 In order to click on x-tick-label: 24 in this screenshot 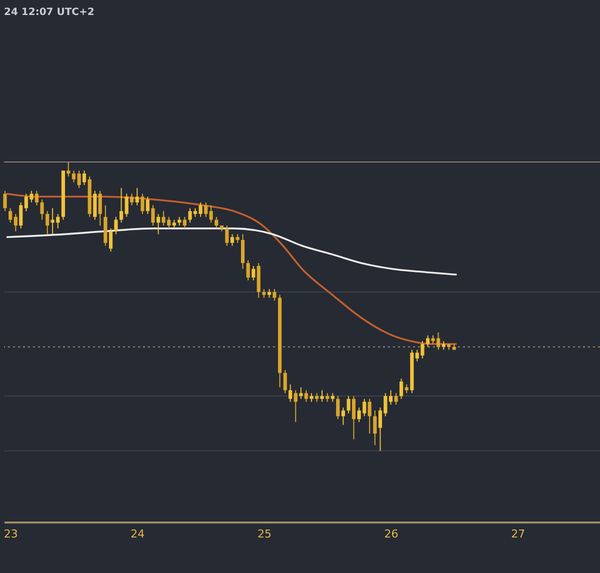, I will do `click(137, 534)`.